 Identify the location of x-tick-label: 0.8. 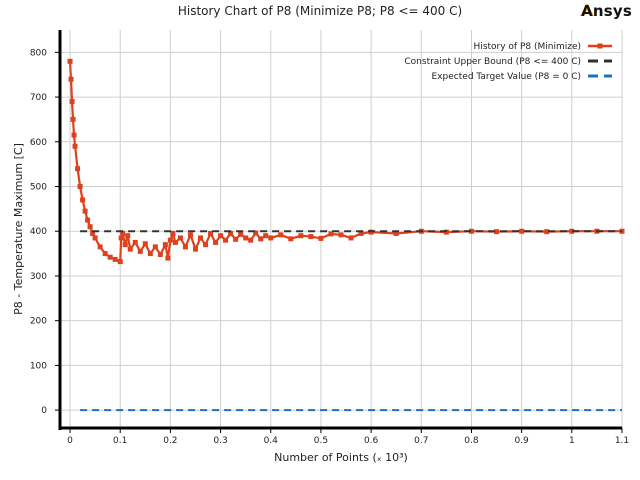
(471, 441).